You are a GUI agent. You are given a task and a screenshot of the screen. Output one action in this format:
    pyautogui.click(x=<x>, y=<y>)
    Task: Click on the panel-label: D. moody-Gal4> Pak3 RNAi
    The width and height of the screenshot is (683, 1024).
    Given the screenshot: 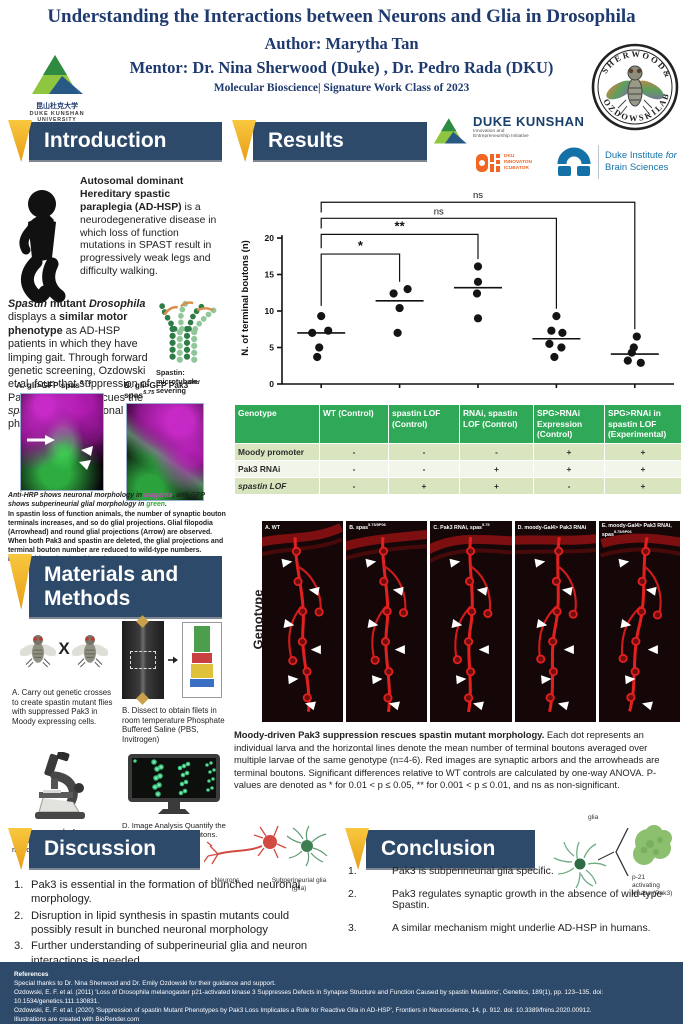 What is the action you would take?
    pyautogui.click(x=552, y=527)
    